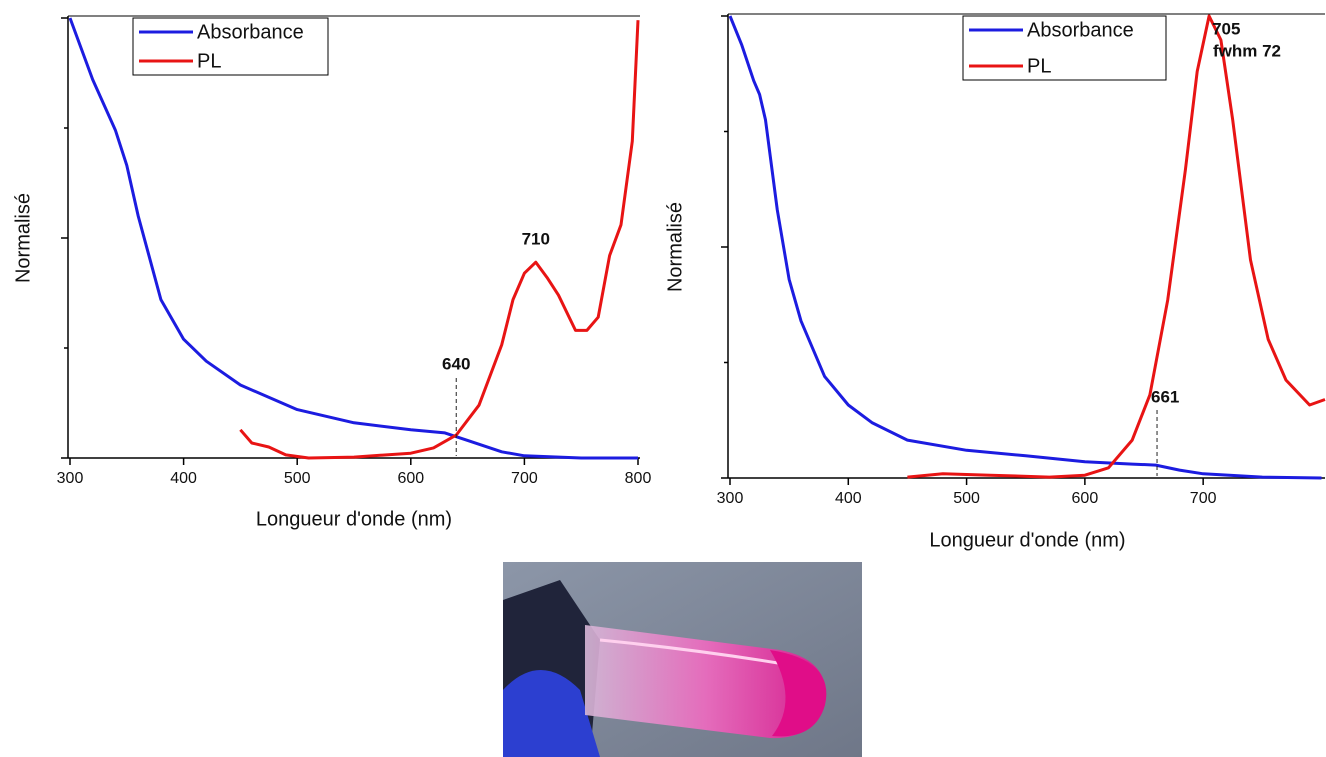 Image resolution: width=1326 pixels, height=757 pixels. What do you see at coordinates (638, 478) in the screenshot?
I see `x-tick-label: 800` at bounding box center [638, 478].